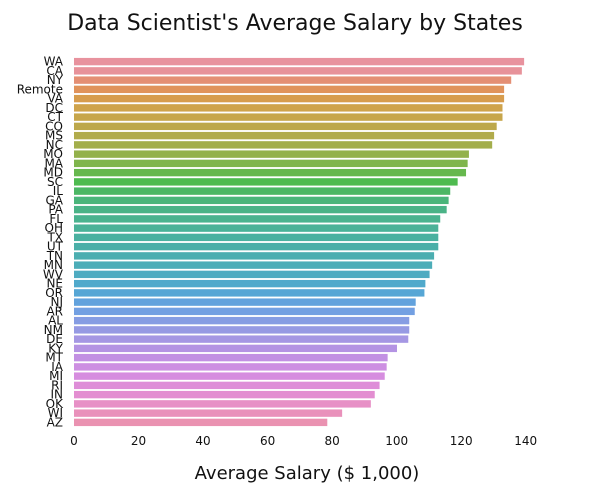  What do you see at coordinates (231, 357) in the screenshot?
I see `bar-mt` at bounding box center [231, 357].